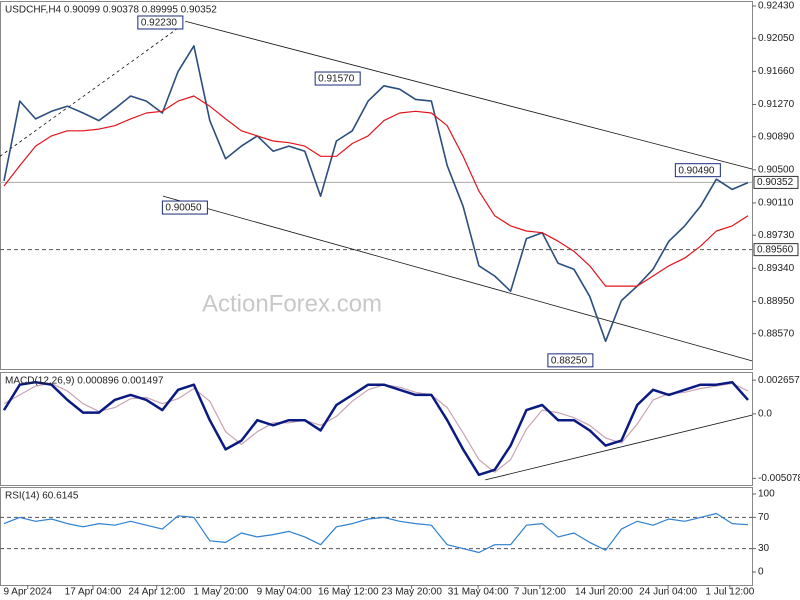  Describe the element at coordinates (776, 169) in the screenshot. I see `y-tick-label: 0.90500` at that location.